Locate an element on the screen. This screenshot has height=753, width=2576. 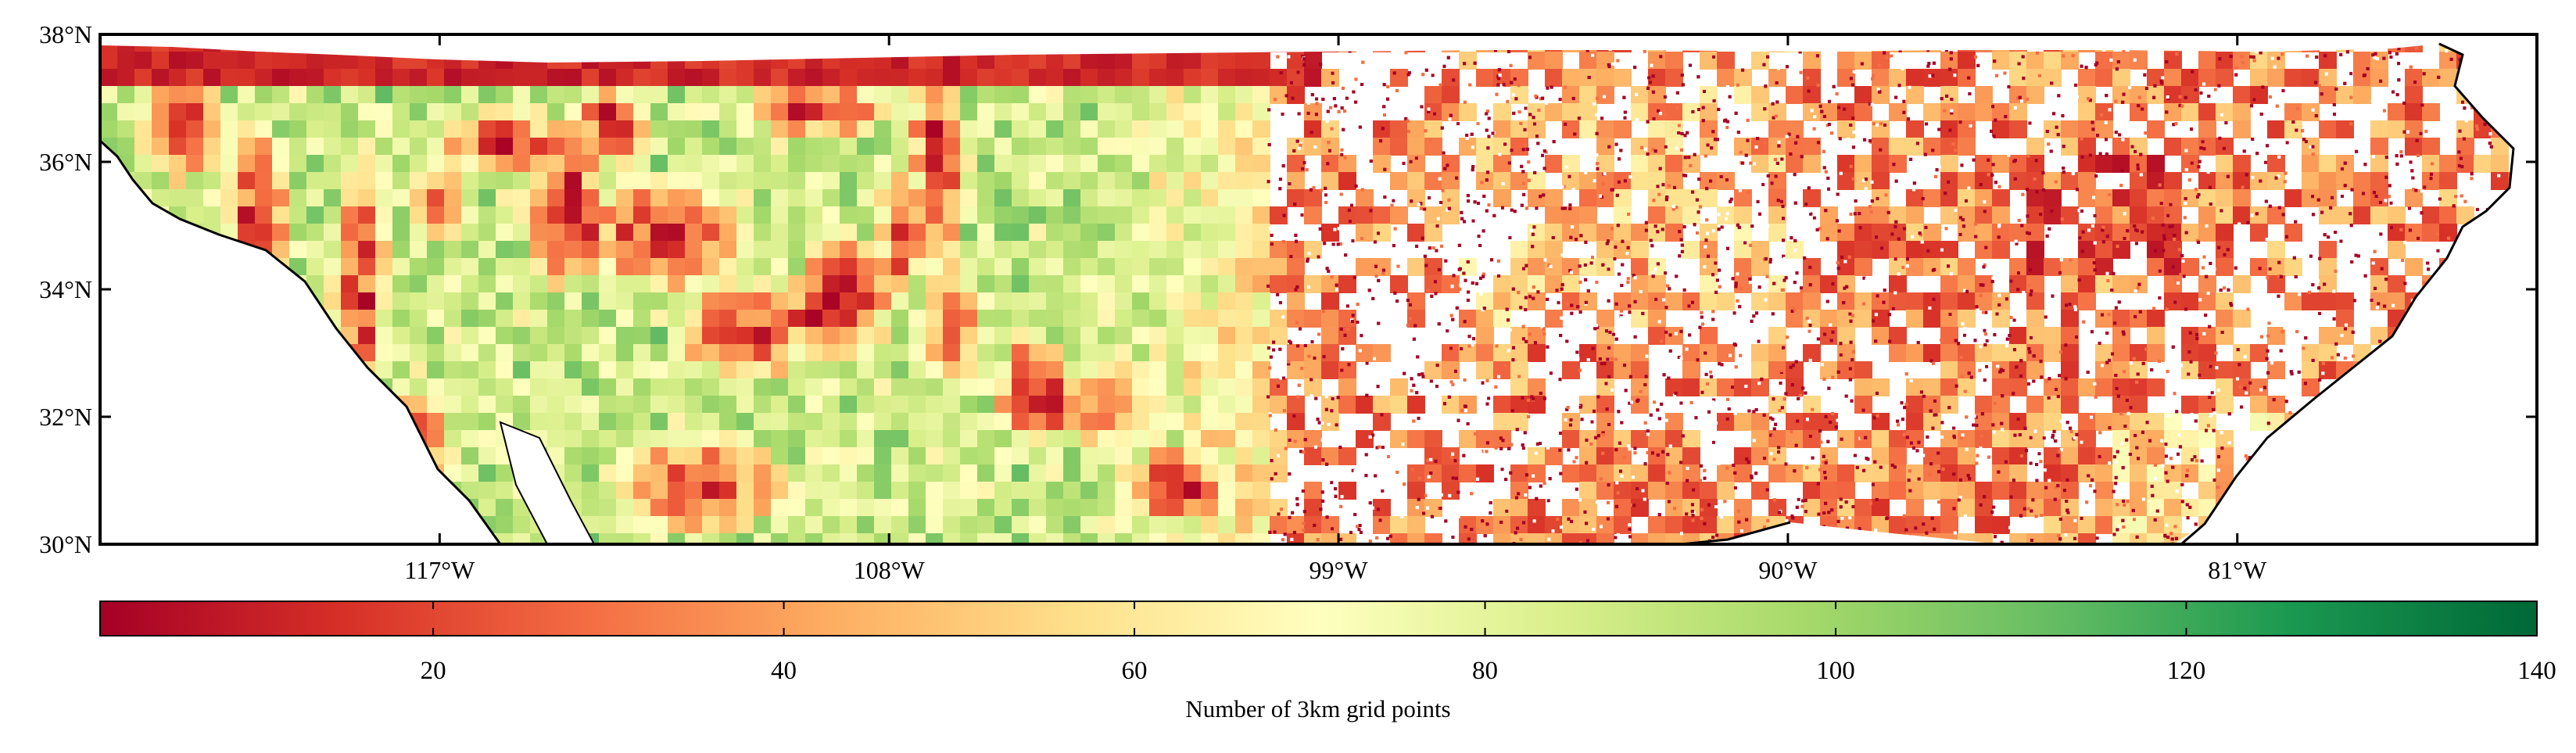
colorbar-tick-label: 100 is located at coordinates (1835, 671).